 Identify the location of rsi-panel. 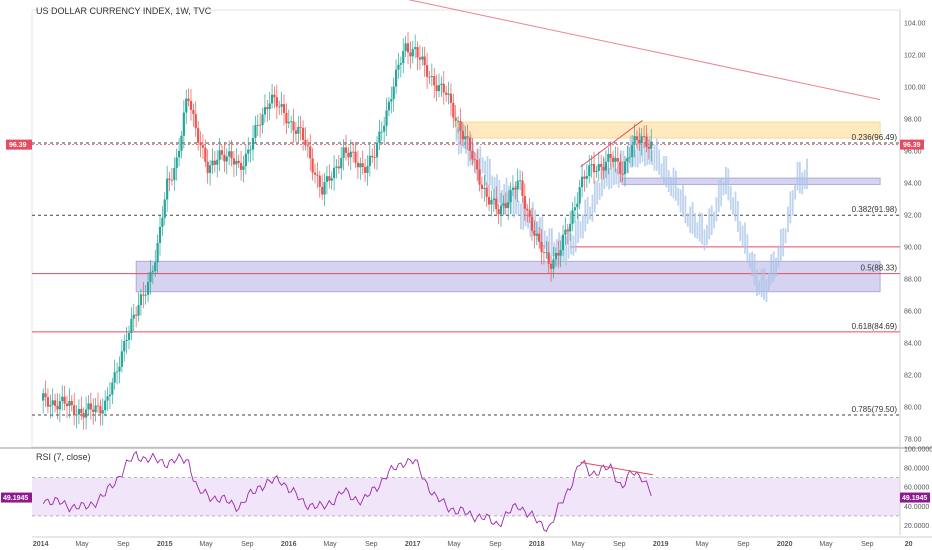
(466, 491).